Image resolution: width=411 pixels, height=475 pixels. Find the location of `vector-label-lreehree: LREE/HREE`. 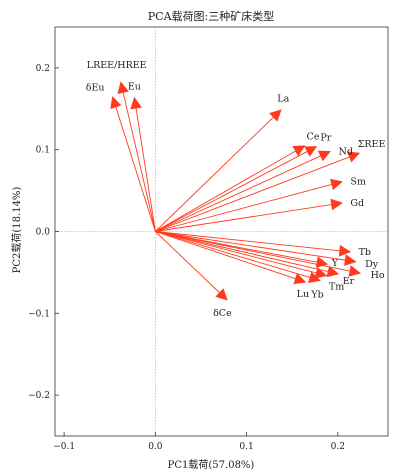

vector-label-lreehree: LREE/HREE is located at coordinates (117, 65).